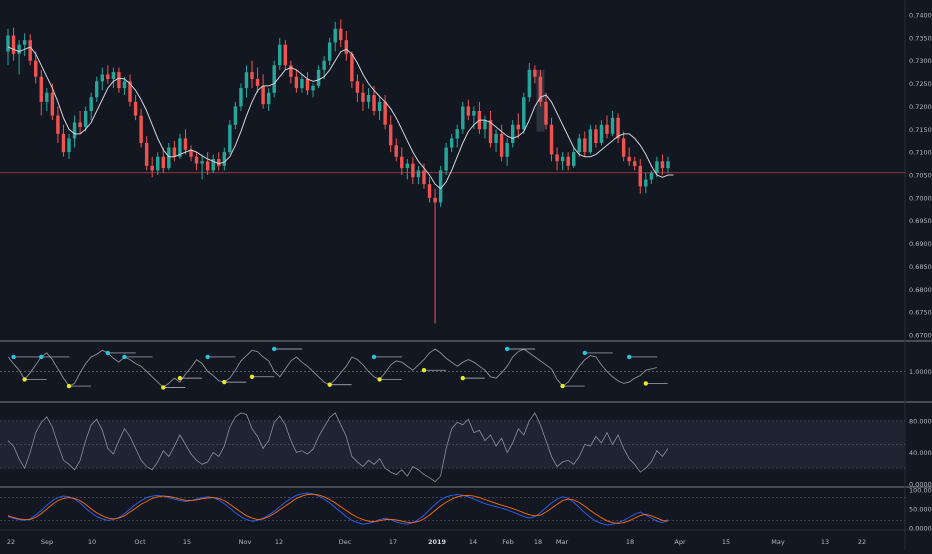  What do you see at coordinates (920, 485) in the screenshot?
I see `oscillator-axis-tick-label: 0.0000` at bounding box center [920, 485].